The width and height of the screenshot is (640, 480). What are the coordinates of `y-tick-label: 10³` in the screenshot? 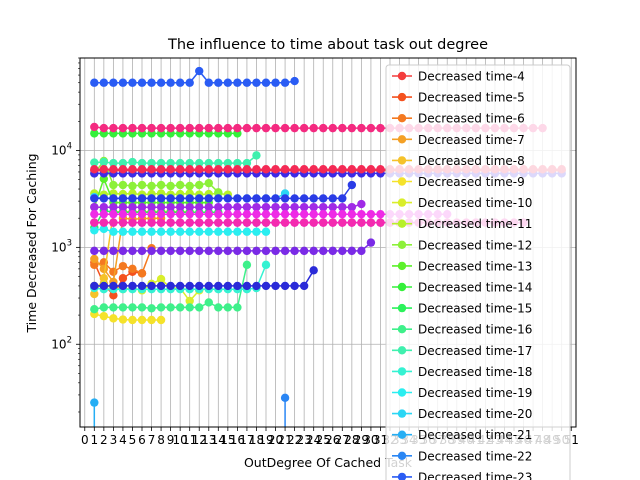 It's located at (61, 246).